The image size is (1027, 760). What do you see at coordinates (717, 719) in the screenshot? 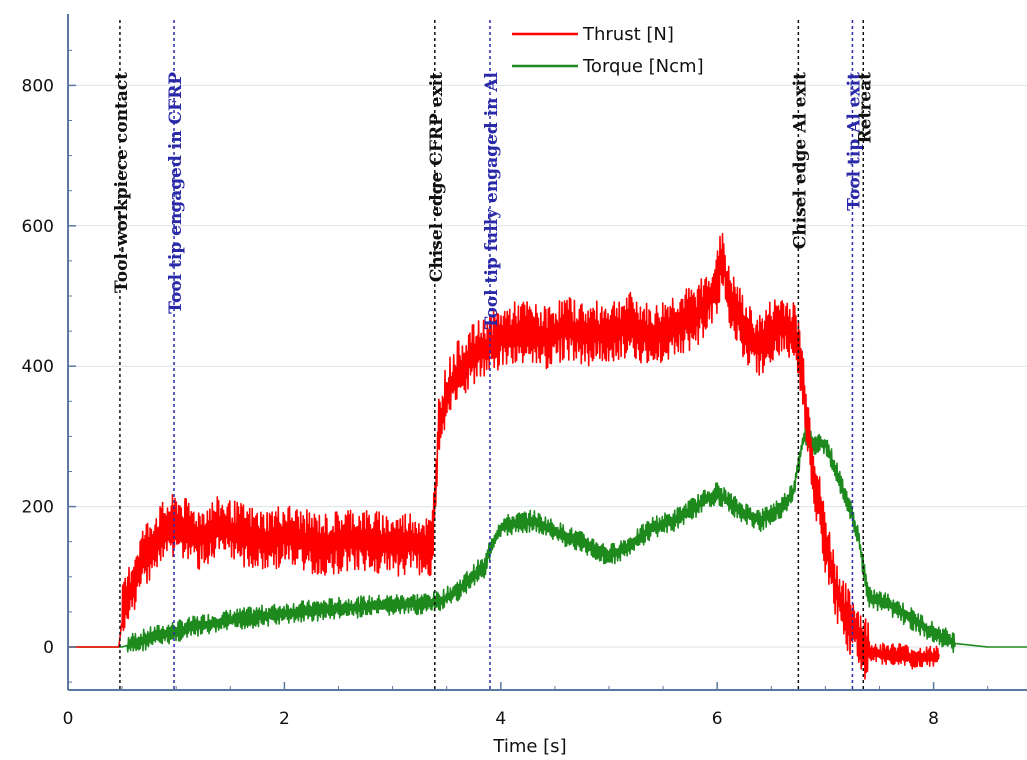
I see `x-tick-label: 6` at bounding box center [717, 719].